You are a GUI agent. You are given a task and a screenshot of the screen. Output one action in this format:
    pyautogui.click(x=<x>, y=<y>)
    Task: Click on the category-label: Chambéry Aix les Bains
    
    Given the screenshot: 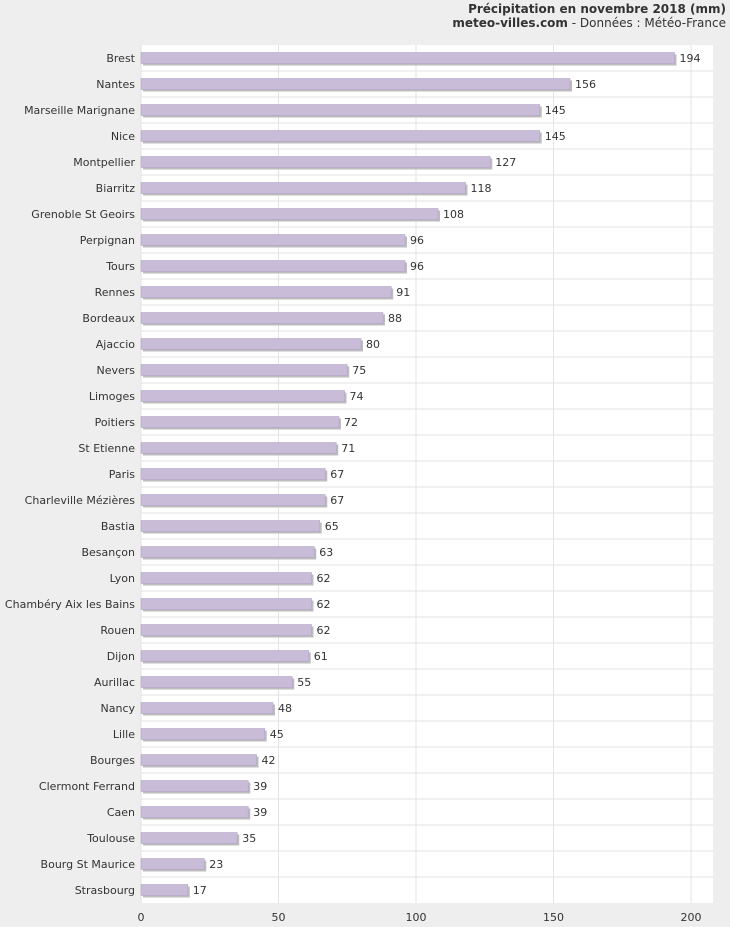 What is the action you would take?
    pyautogui.click(x=70, y=604)
    